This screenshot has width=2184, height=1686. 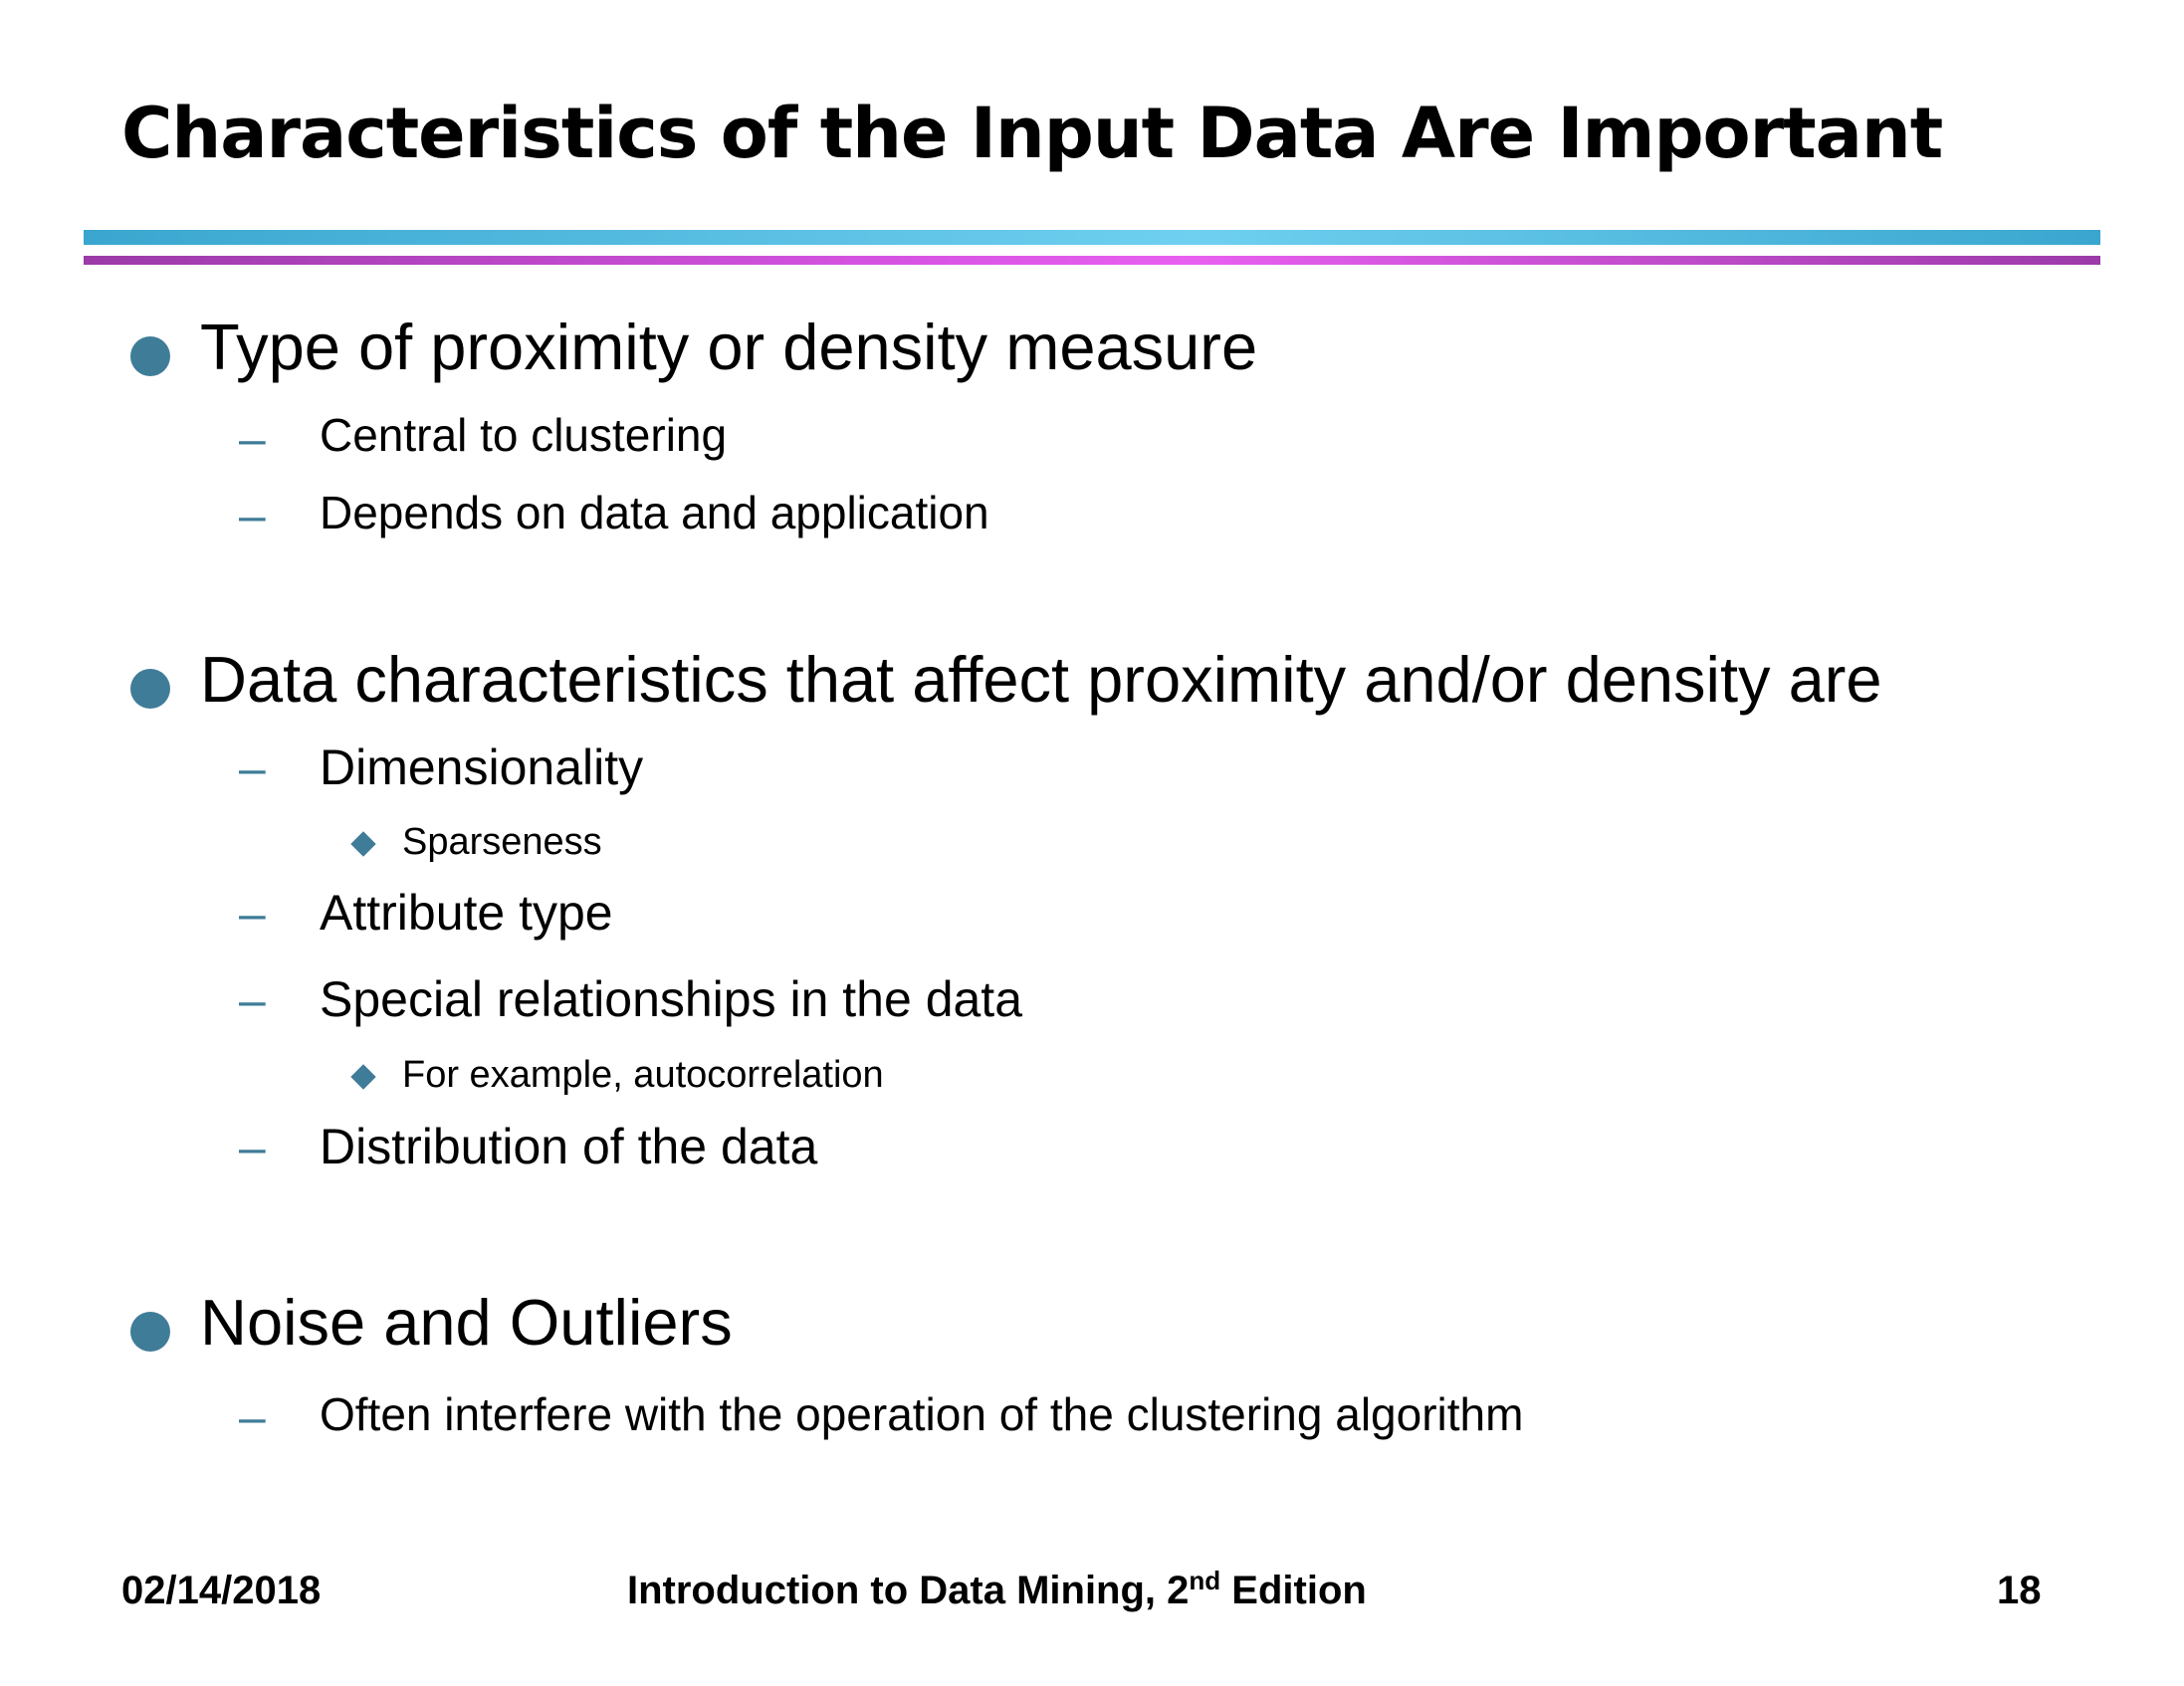 I want to click on footer-book-sup: nd, so click(x=1205, y=1580).